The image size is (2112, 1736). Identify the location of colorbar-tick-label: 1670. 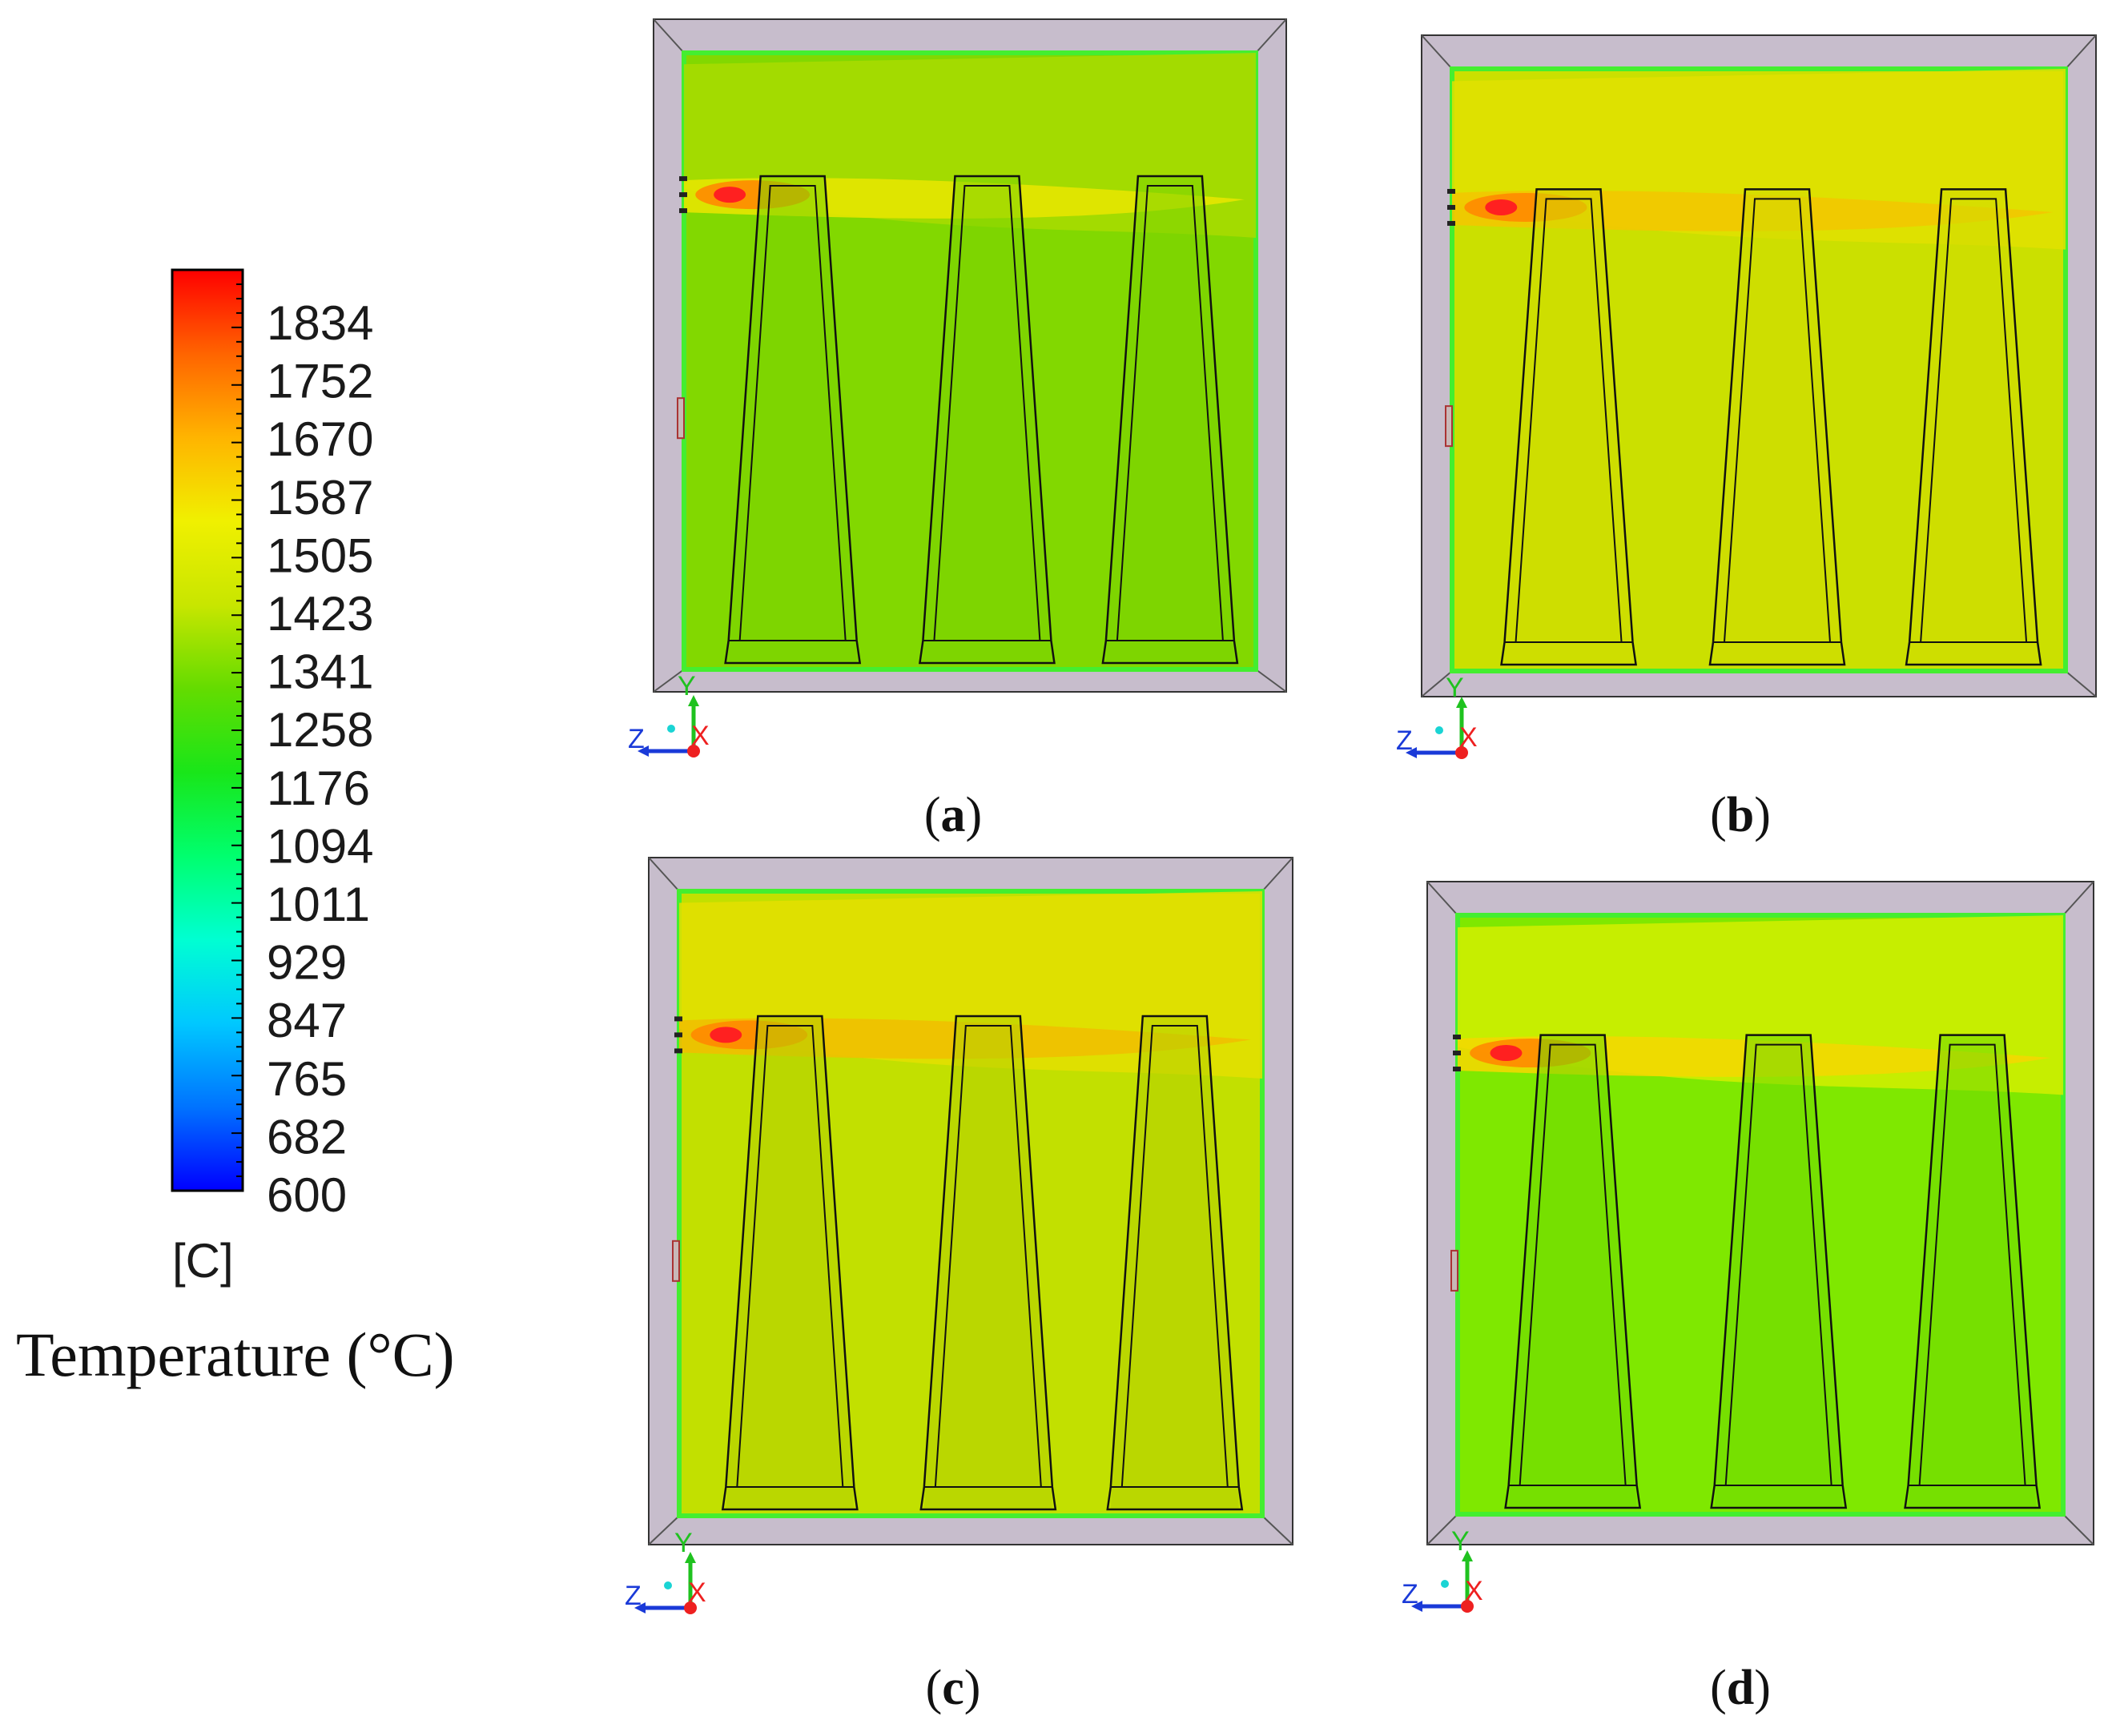
(320, 439).